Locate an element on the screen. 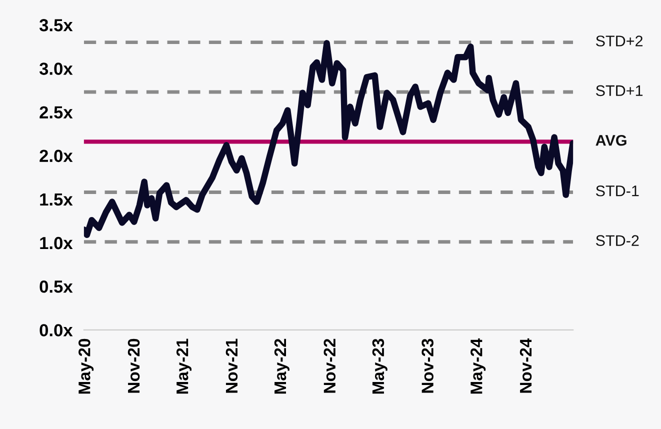 This screenshot has width=661, height=429. y-tick-label: 3.0x is located at coordinates (56, 68).